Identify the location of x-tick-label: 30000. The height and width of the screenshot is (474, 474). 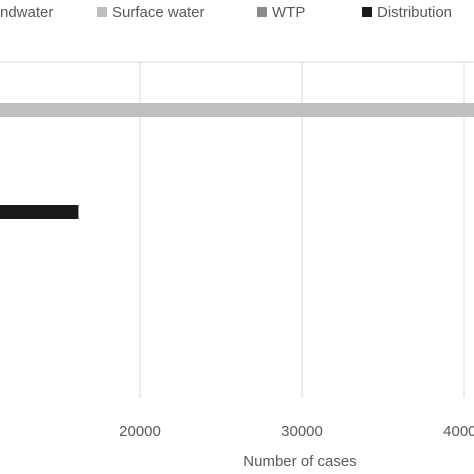
(302, 431).